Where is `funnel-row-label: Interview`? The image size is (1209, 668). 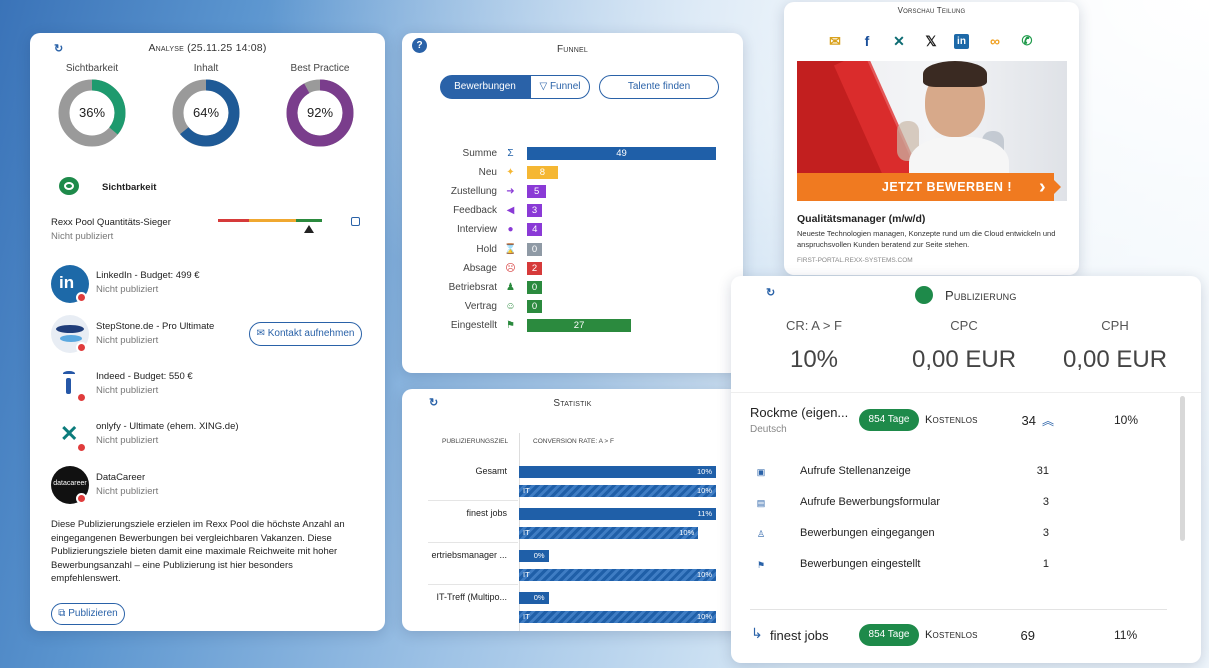 funnel-row-label: Interview is located at coordinates (476, 230).